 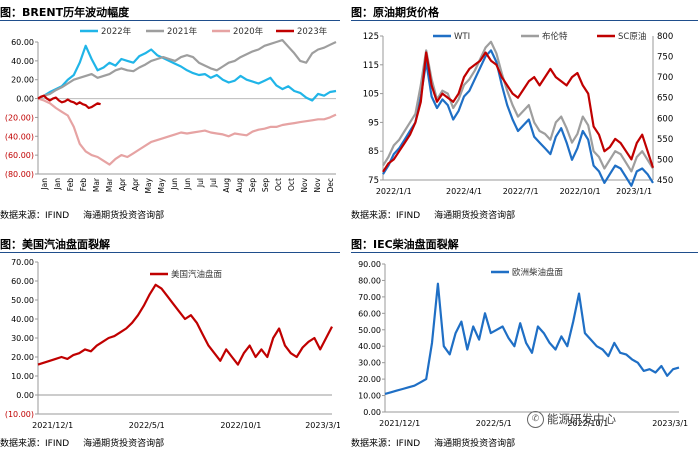 What do you see at coordinates (580, 191) in the screenshot?
I see `x-tick-label: 2022/10/1` at bounding box center [580, 191].